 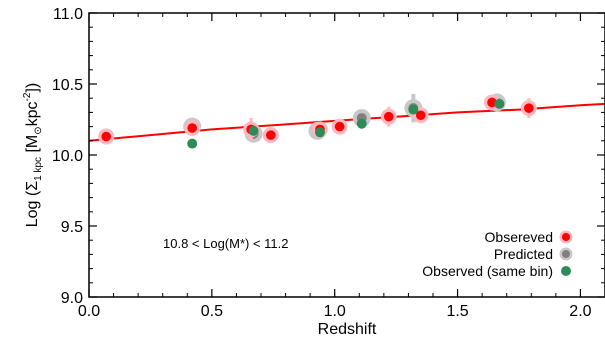 What do you see at coordinates (523, 254) in the screenshot?
I see `legend-label-predicted: Predicted` at bounding box center [523, 254].